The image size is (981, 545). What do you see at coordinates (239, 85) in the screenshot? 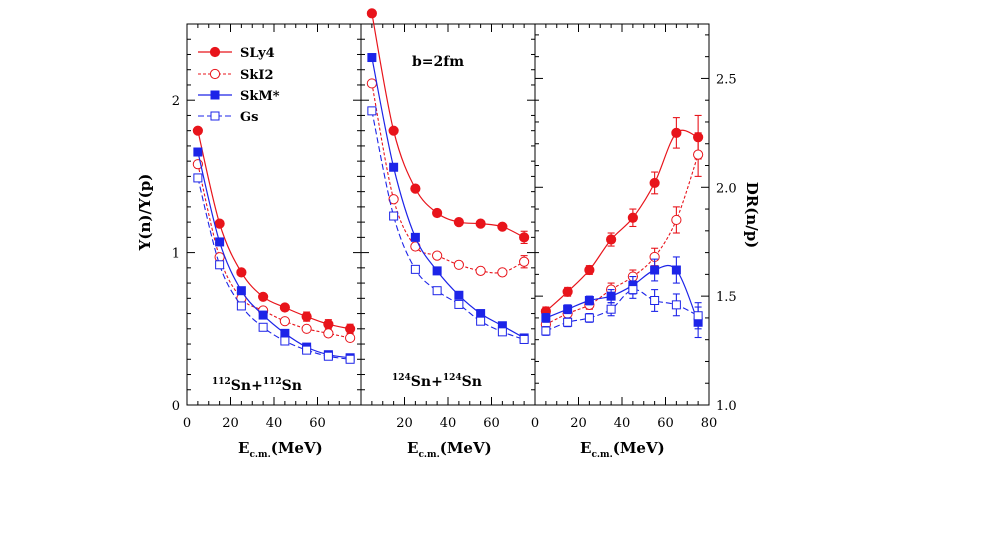
I see `legend: SLy4 SkI2 SkM* Gs` at bounding box center [239, 85].